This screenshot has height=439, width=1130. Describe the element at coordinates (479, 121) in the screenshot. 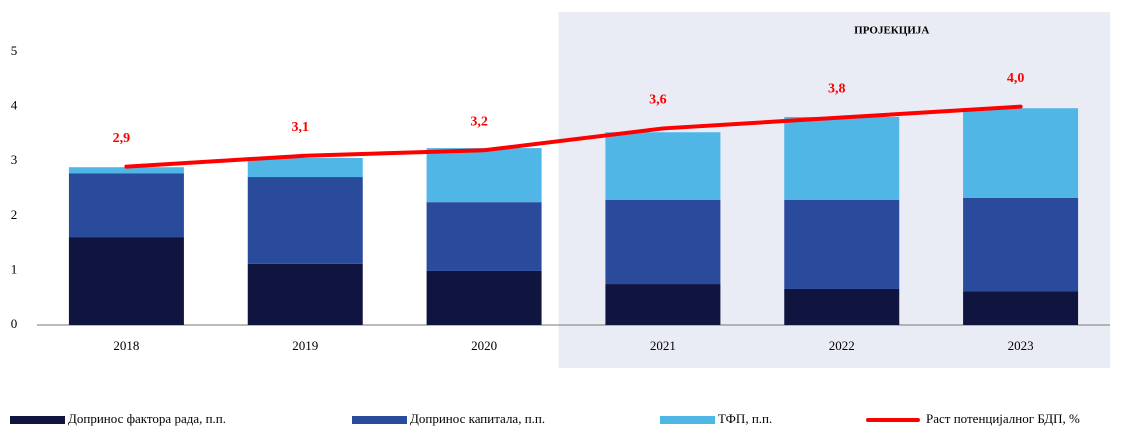

I see `data-label: 3,2` at that location.